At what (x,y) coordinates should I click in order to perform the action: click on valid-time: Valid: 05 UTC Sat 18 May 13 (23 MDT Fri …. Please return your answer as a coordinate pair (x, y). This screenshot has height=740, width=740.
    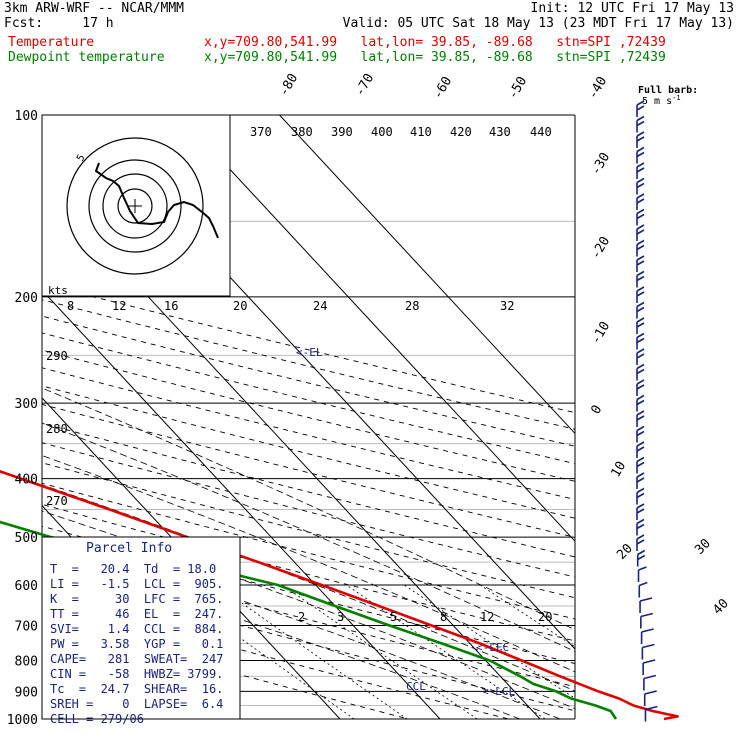
    Looking at the image, I should click on (538, 23).